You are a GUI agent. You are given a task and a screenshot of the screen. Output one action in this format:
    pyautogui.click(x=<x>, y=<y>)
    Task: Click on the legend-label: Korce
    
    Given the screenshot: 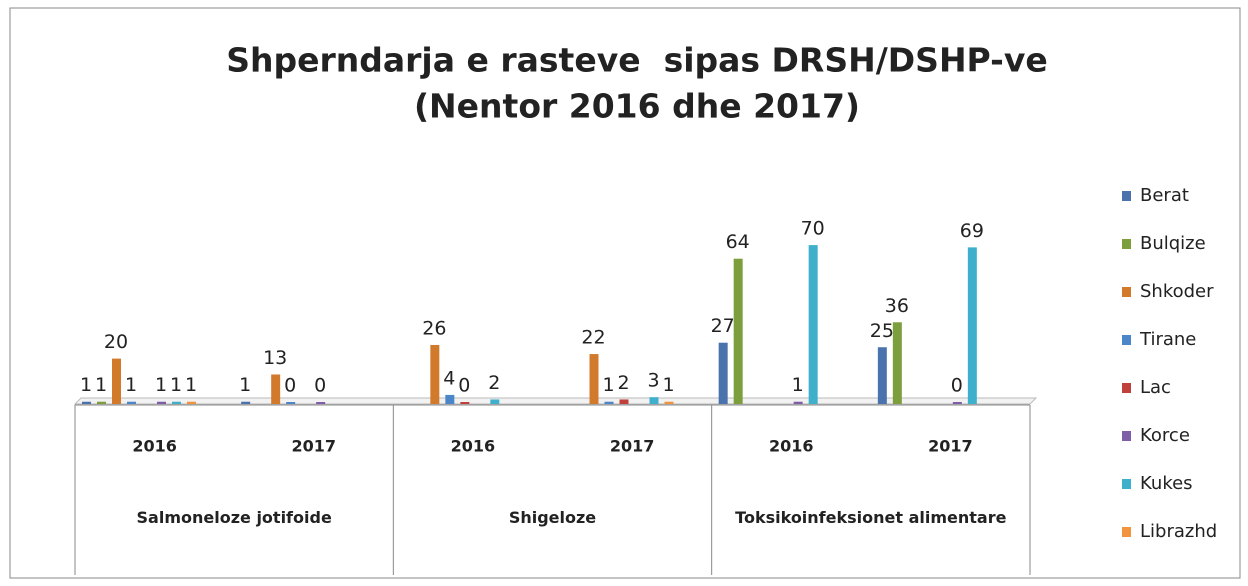 What is the action you would take?
    pyautogui.click(x=1165, y=435)
    